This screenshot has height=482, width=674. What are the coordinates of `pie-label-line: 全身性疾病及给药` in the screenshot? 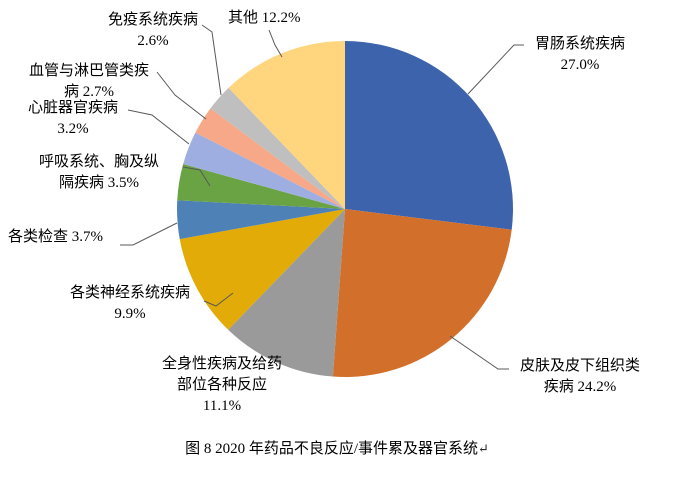 It's located at (221, 364).